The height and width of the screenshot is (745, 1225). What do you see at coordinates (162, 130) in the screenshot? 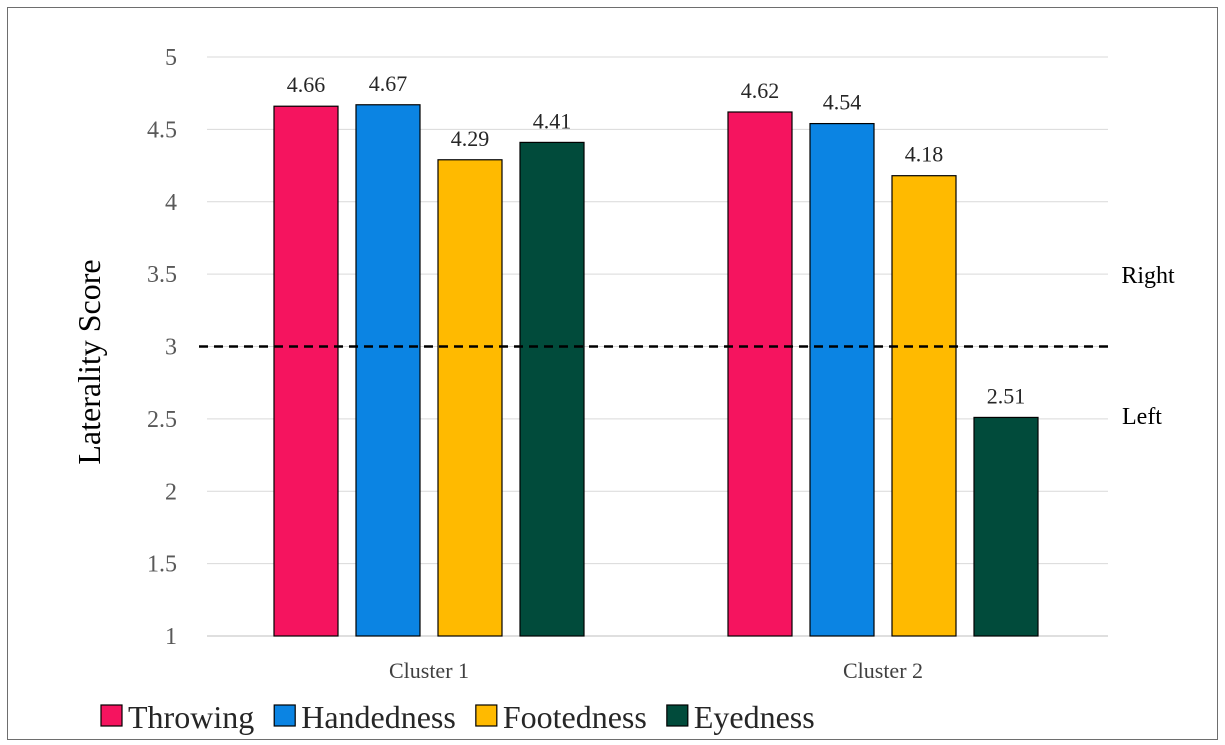
I see `y-tick-label: 4.5` at bounding box center [162, 130].